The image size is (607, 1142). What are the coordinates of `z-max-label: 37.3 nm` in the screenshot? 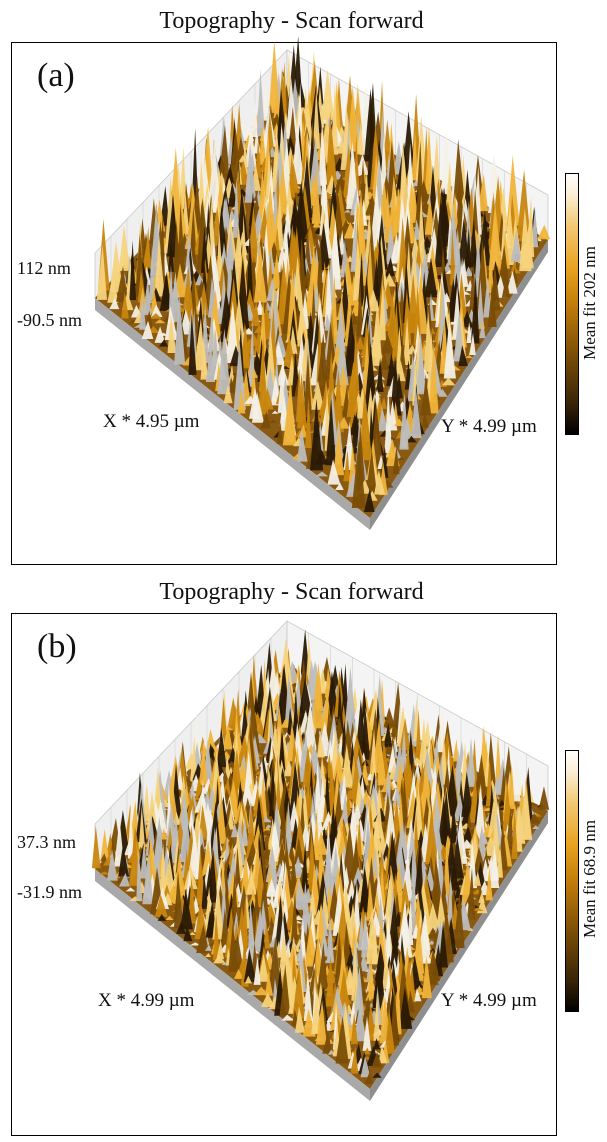 It's located at (47, 842).